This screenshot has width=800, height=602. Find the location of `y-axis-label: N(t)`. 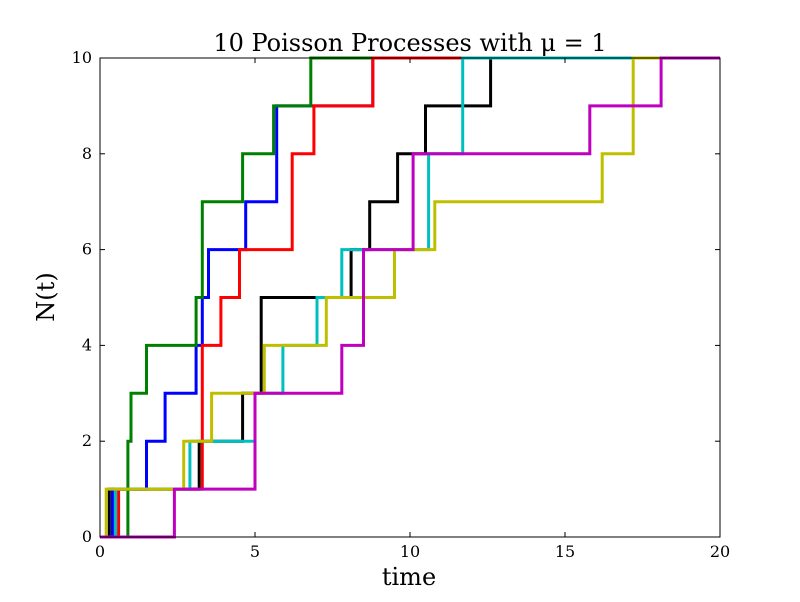

y-axis-label: N(t) is located at coordinates (46, 296).